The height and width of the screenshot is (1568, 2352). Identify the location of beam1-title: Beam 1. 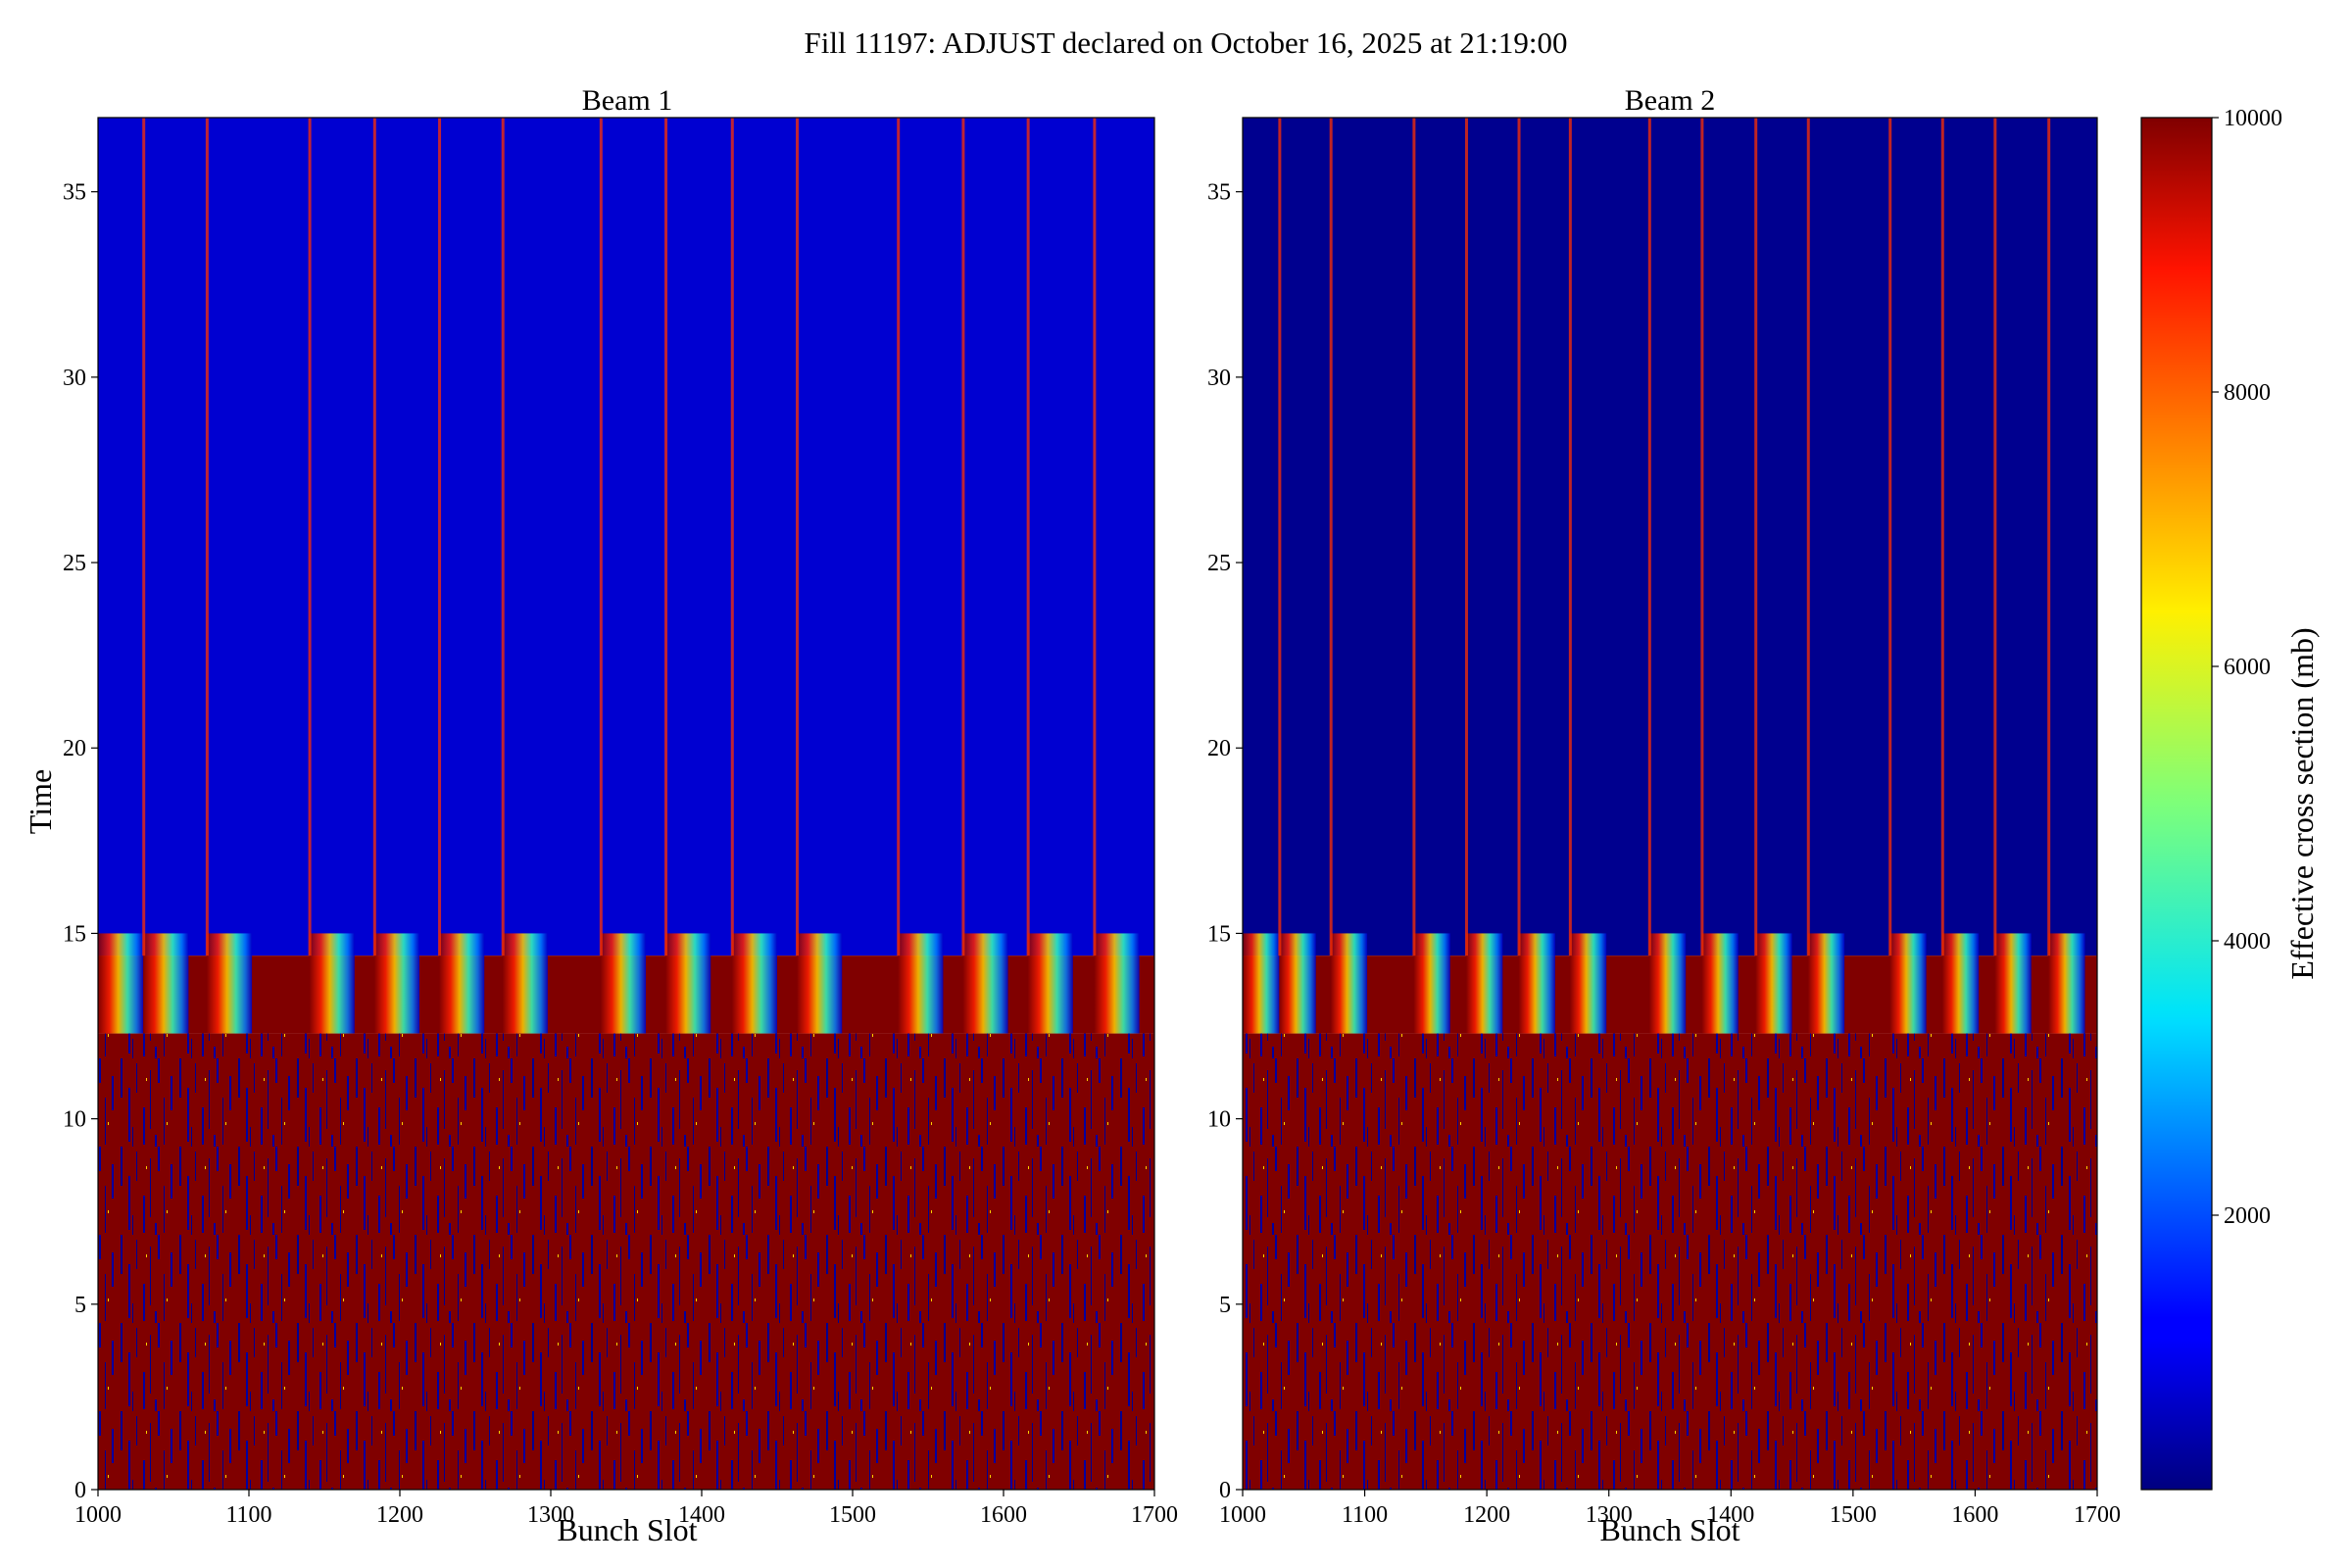
(627, 100).